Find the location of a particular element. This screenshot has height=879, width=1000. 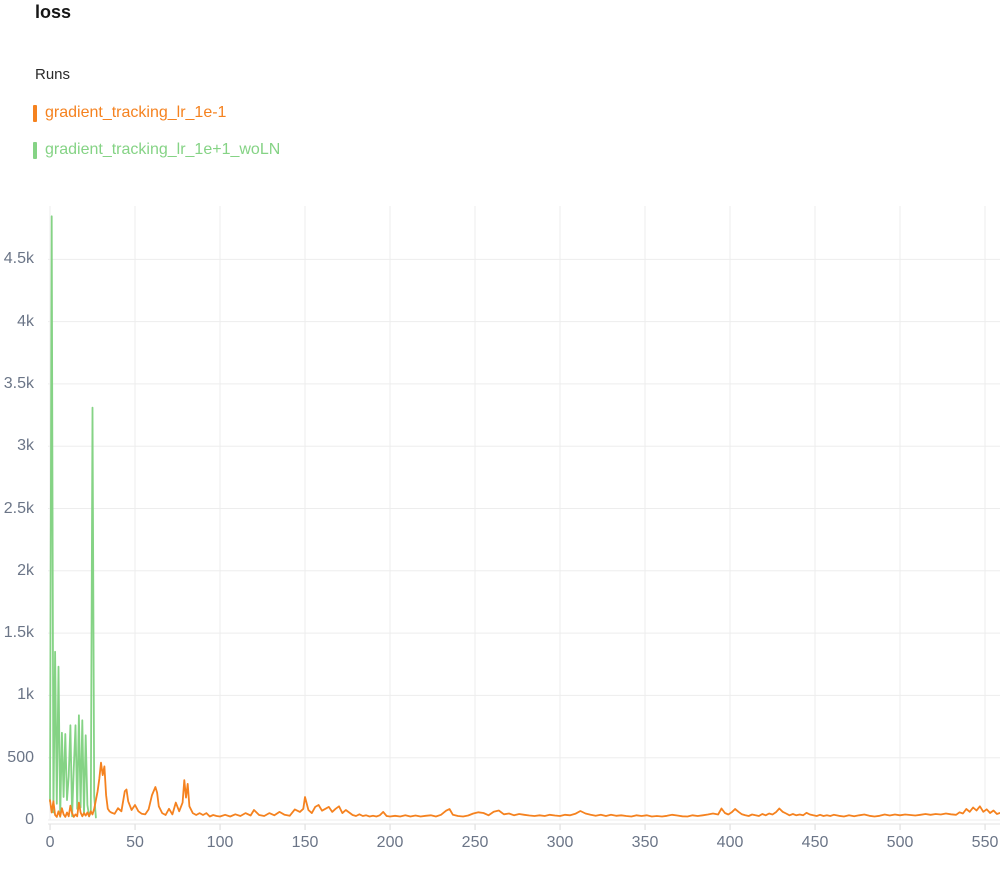

y-axis-tick-label: 500 is located at coordinates (20, 757).